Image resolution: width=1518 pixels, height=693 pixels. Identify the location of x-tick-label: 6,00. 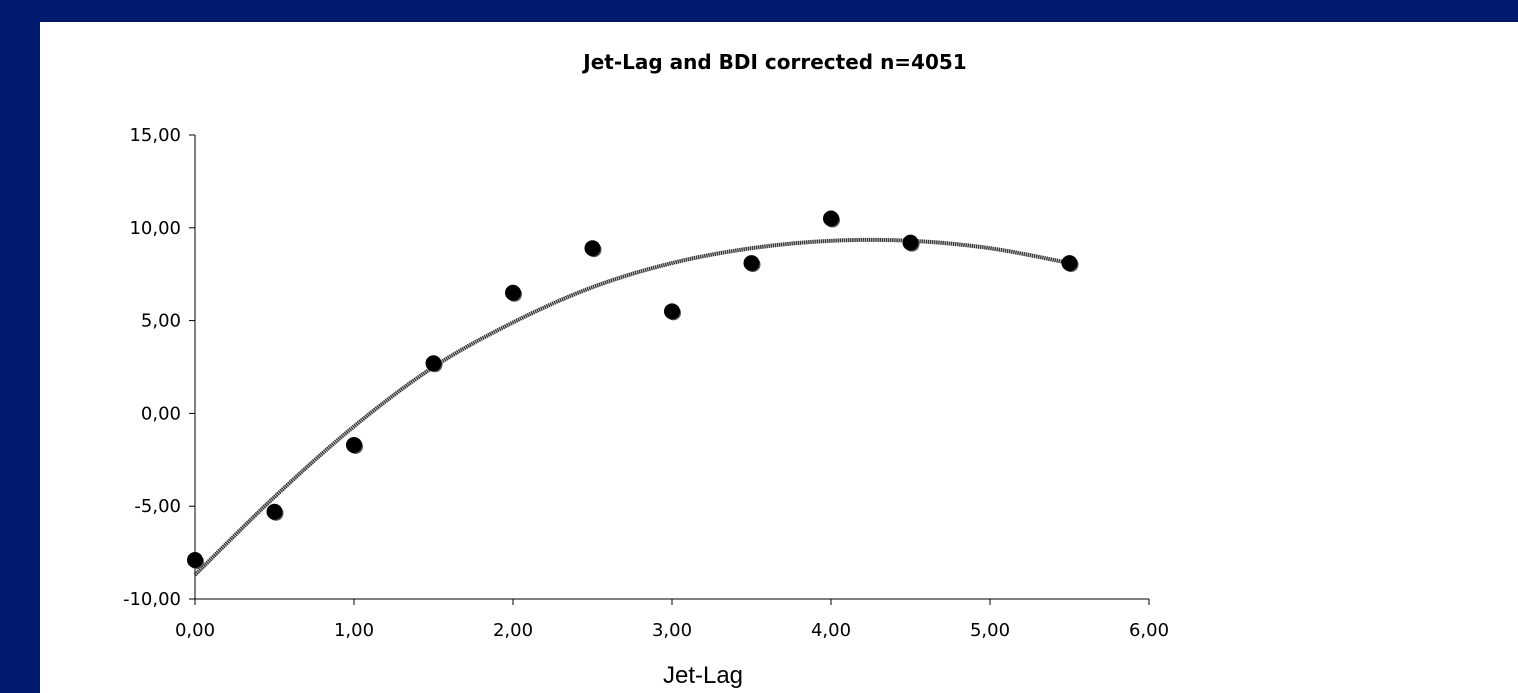
(1149, 630).